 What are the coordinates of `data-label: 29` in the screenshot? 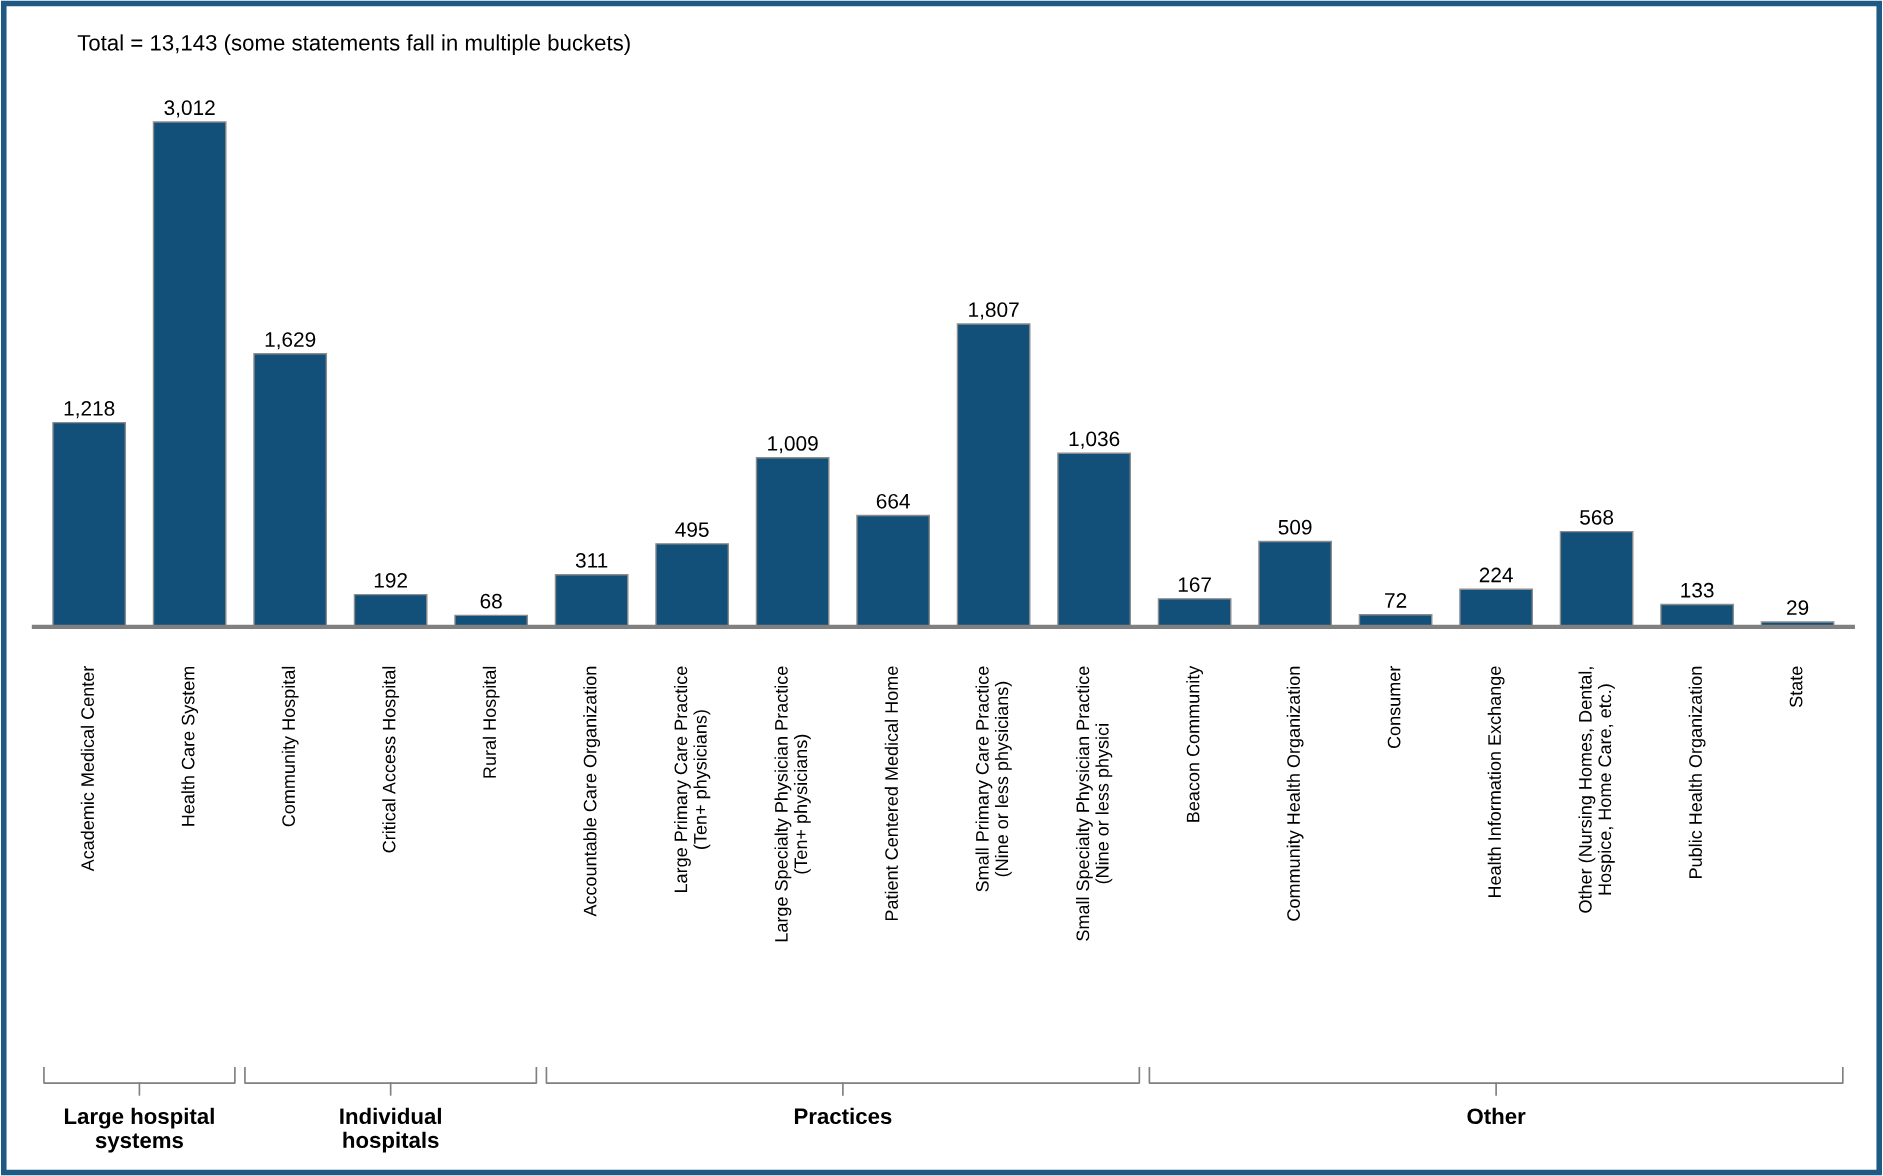 It's located at (1798, 608).